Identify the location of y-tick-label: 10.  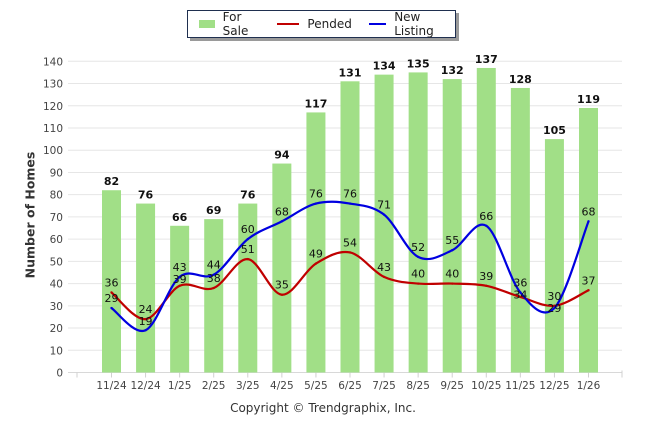
(56, 351).